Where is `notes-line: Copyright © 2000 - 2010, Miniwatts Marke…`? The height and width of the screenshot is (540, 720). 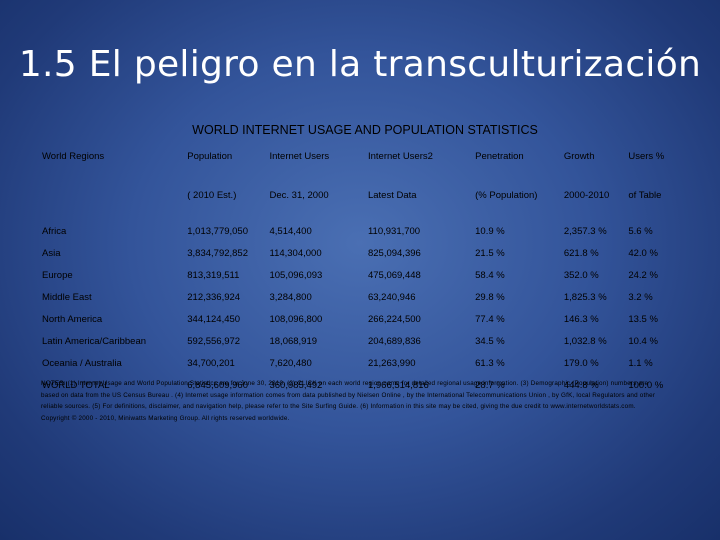
notes-line: Copyright © 2000 - 2010, Miniwatts Marke… is located at coordinates (165, 418).